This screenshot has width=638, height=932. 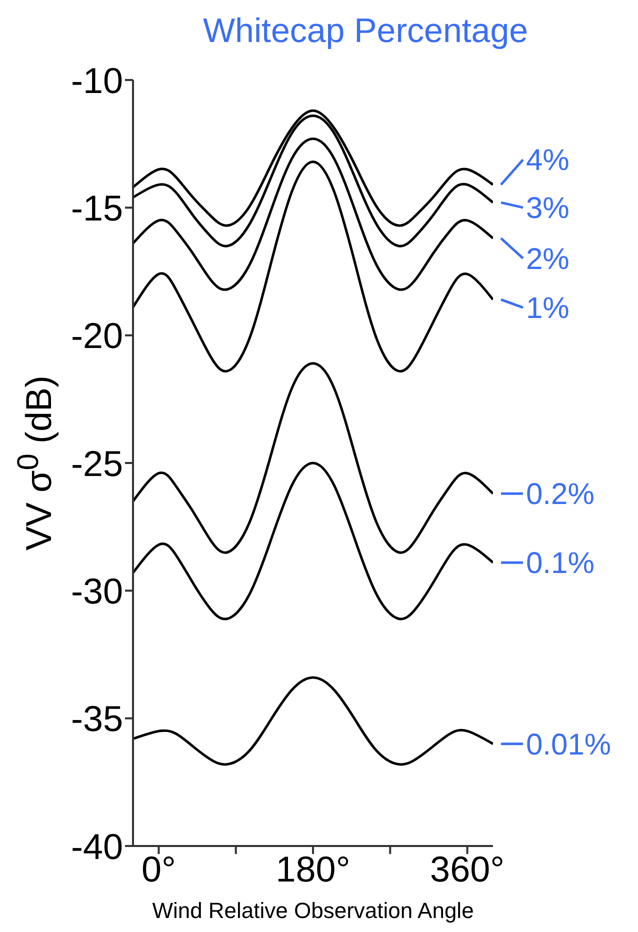 I want to click on series-label: 1%, so click(x=548, y=309).